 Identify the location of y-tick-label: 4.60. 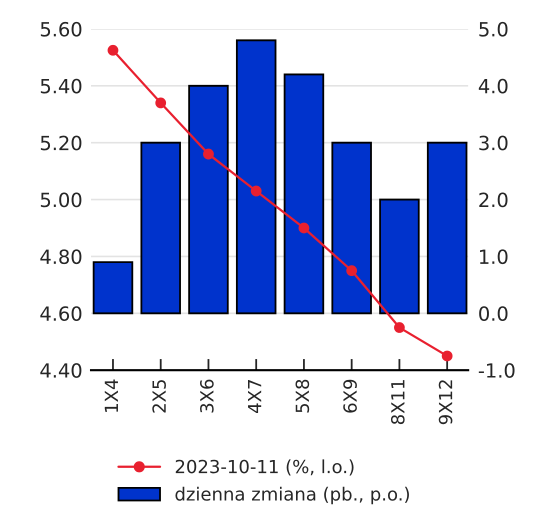
(61, 313).